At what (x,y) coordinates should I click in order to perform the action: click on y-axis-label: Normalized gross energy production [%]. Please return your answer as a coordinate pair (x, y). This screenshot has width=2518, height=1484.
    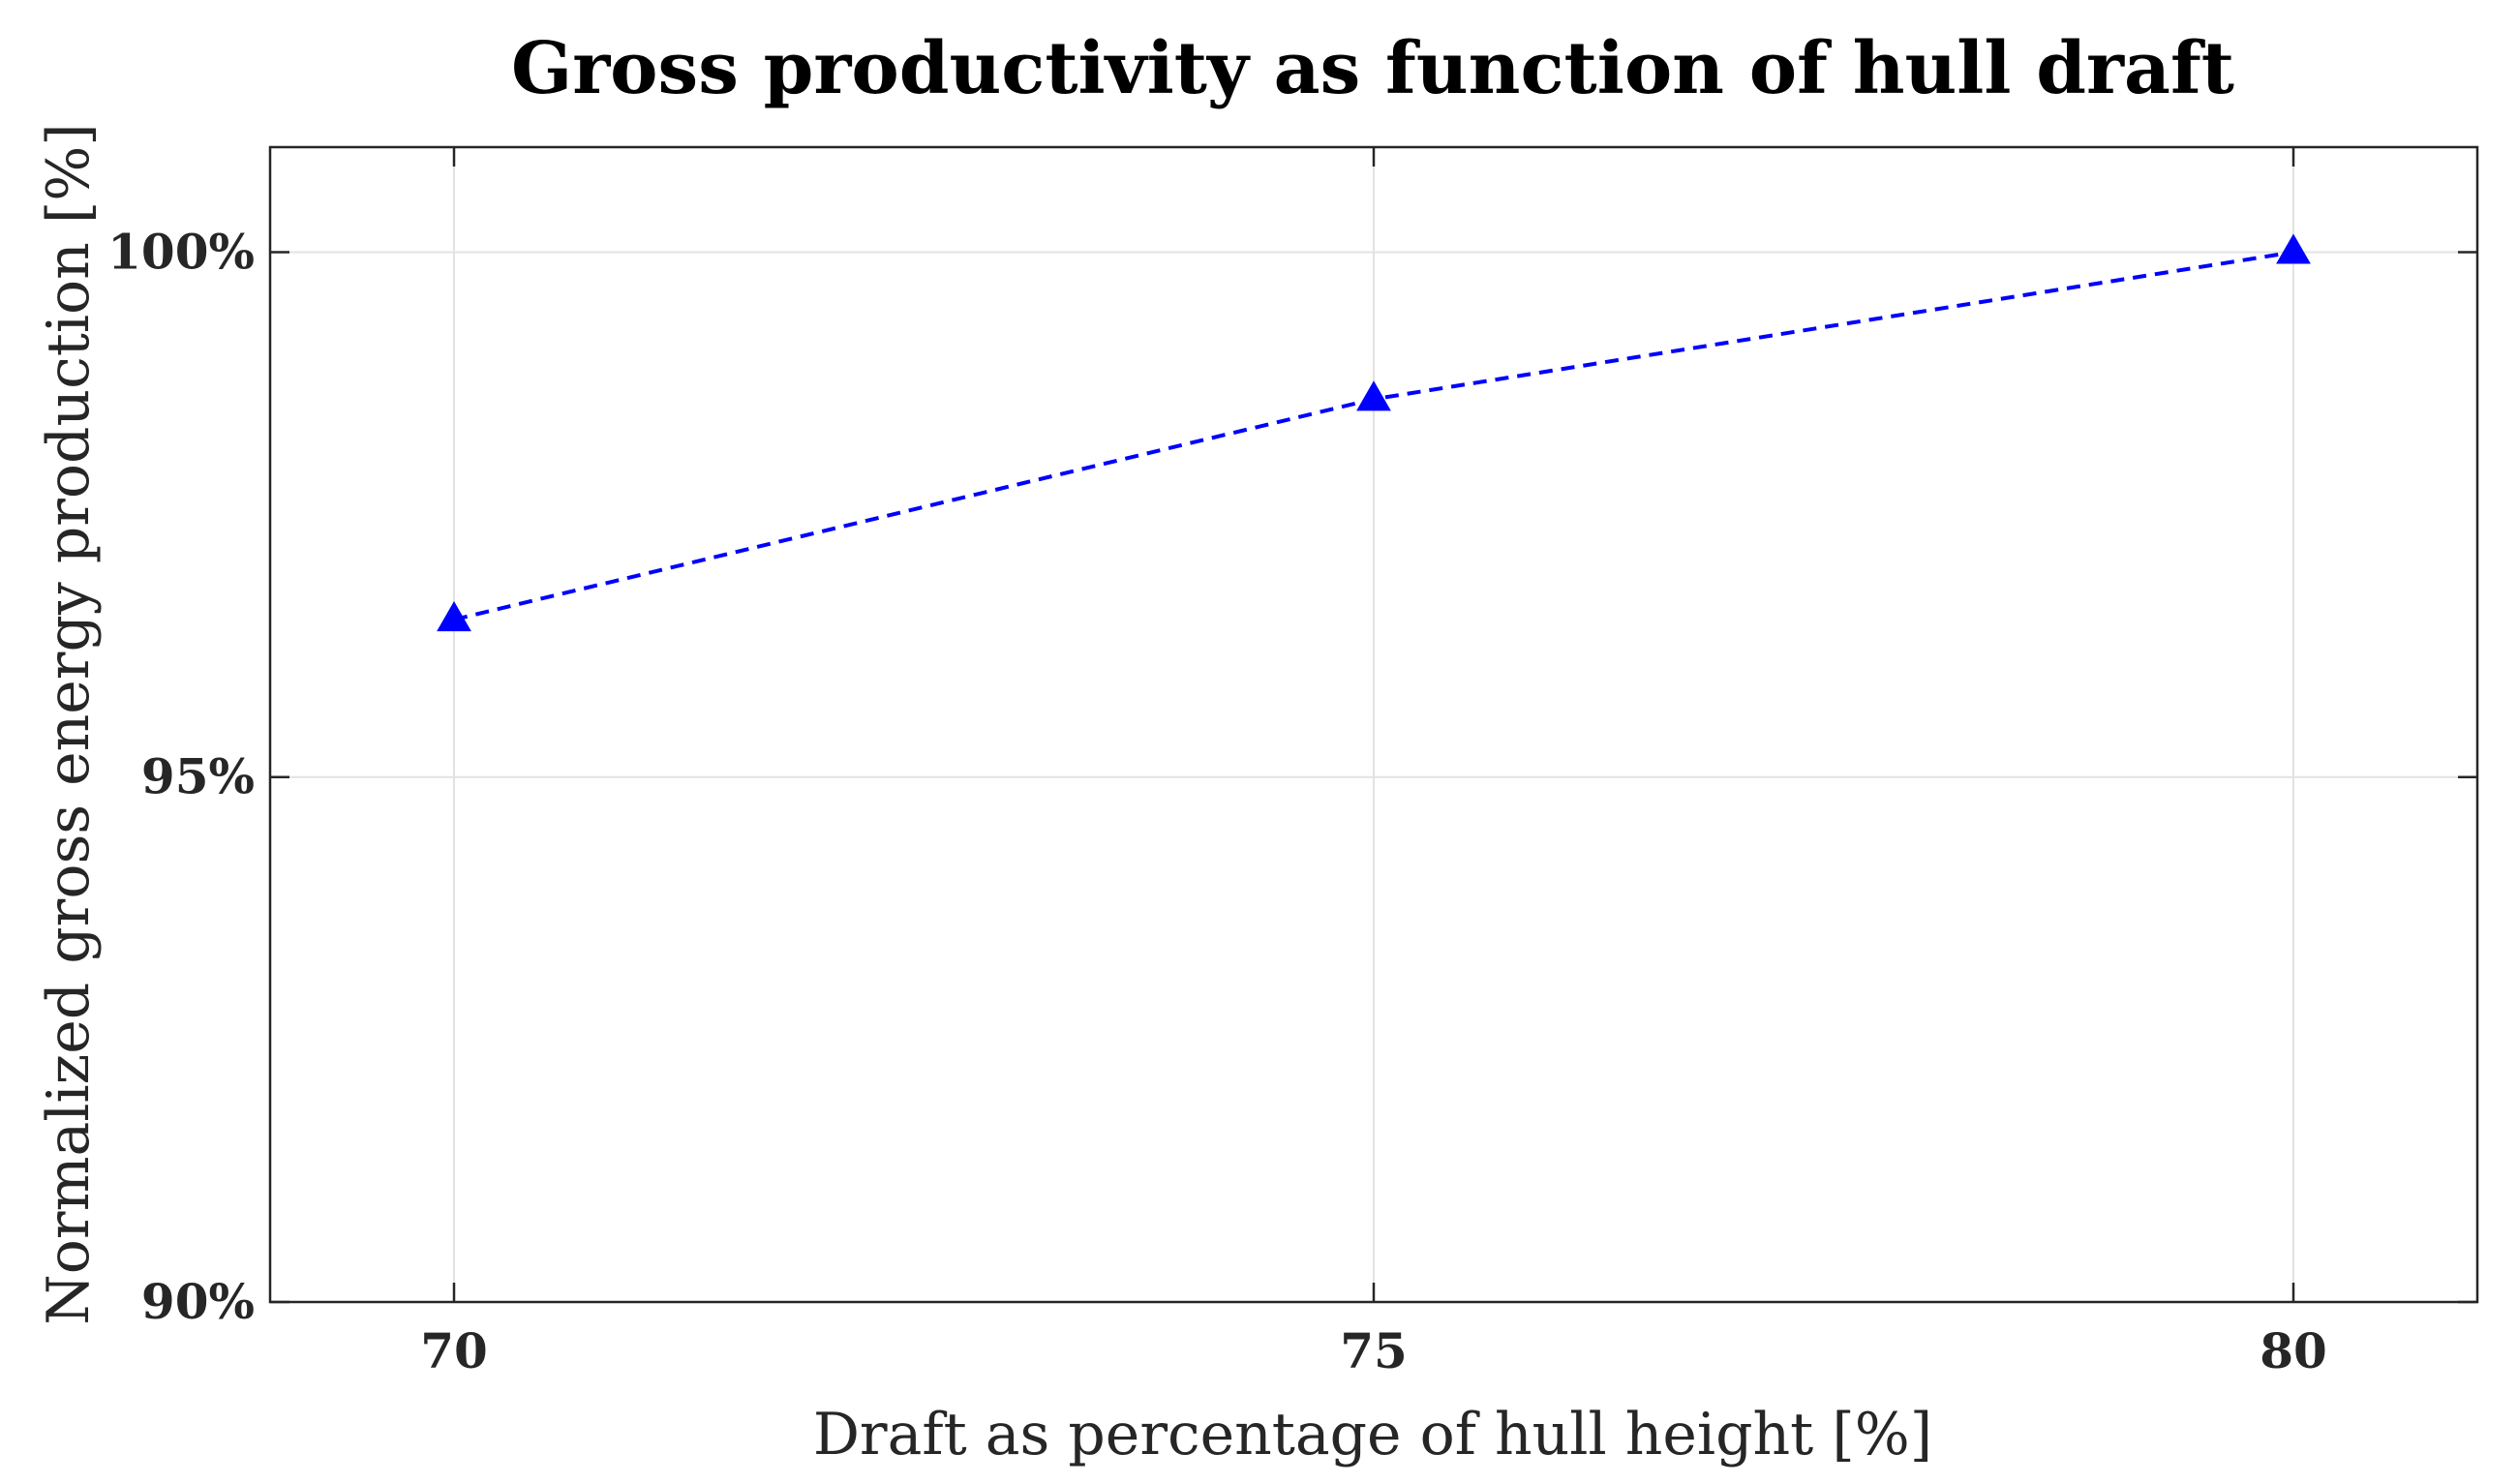
    Looking at the image, I should click on (69, 723).